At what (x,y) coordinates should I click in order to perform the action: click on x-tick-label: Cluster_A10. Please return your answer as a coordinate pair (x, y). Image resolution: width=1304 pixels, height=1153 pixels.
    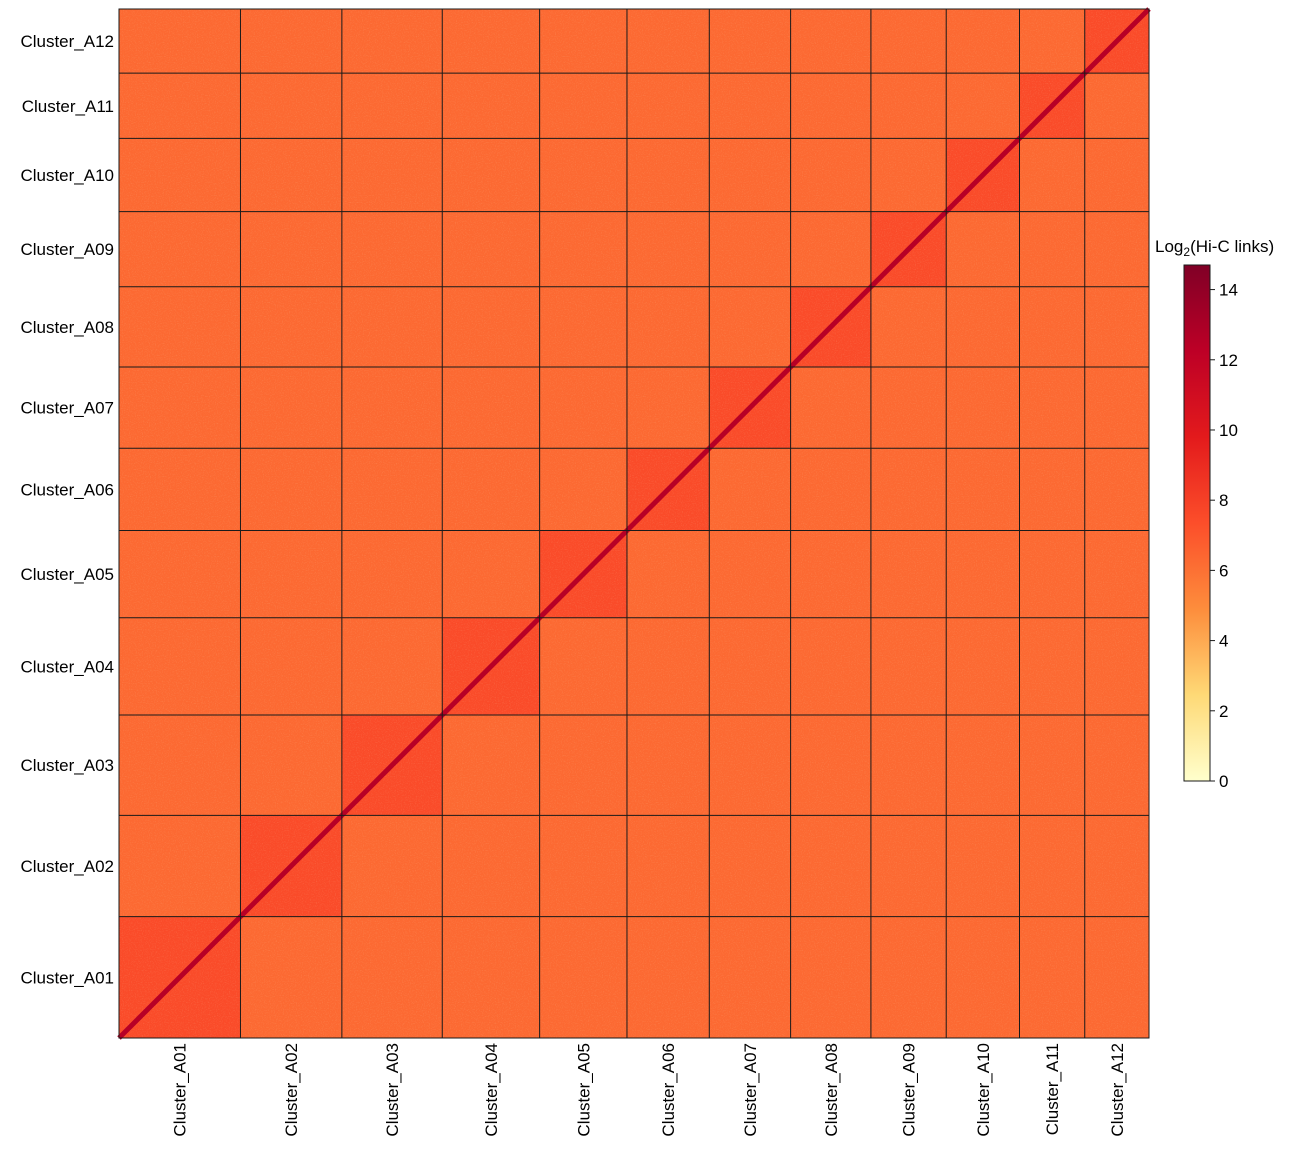
    Looking at the image, I should click on (983, 1090).